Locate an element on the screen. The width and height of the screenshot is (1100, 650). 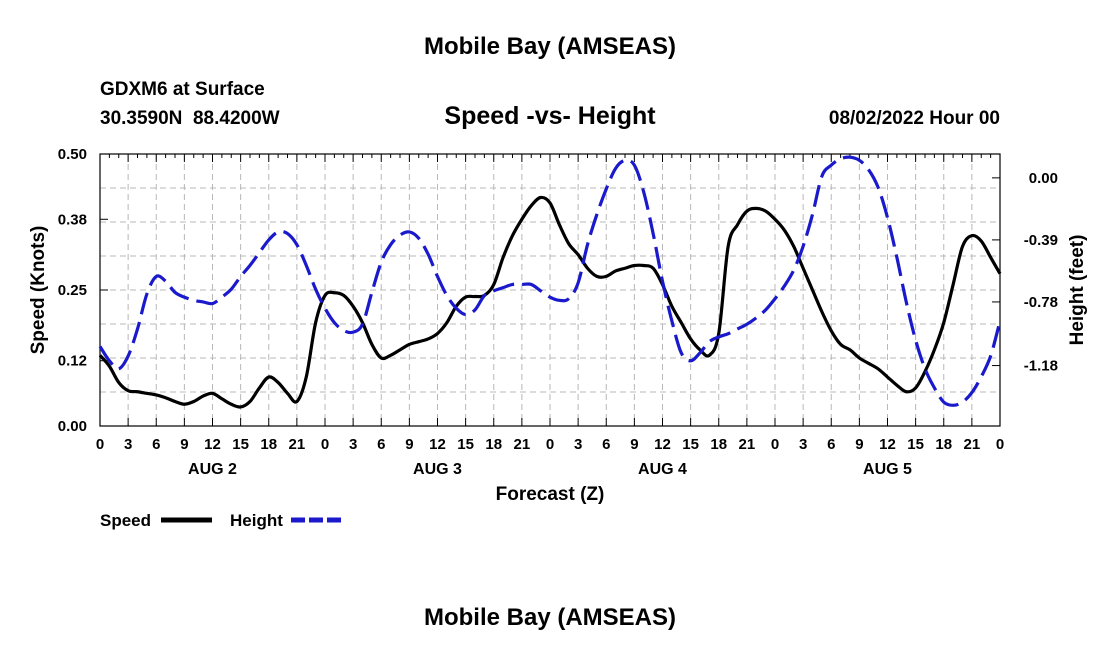
y2-tick-label: -0.39 is located at coordinates (1041, 240).